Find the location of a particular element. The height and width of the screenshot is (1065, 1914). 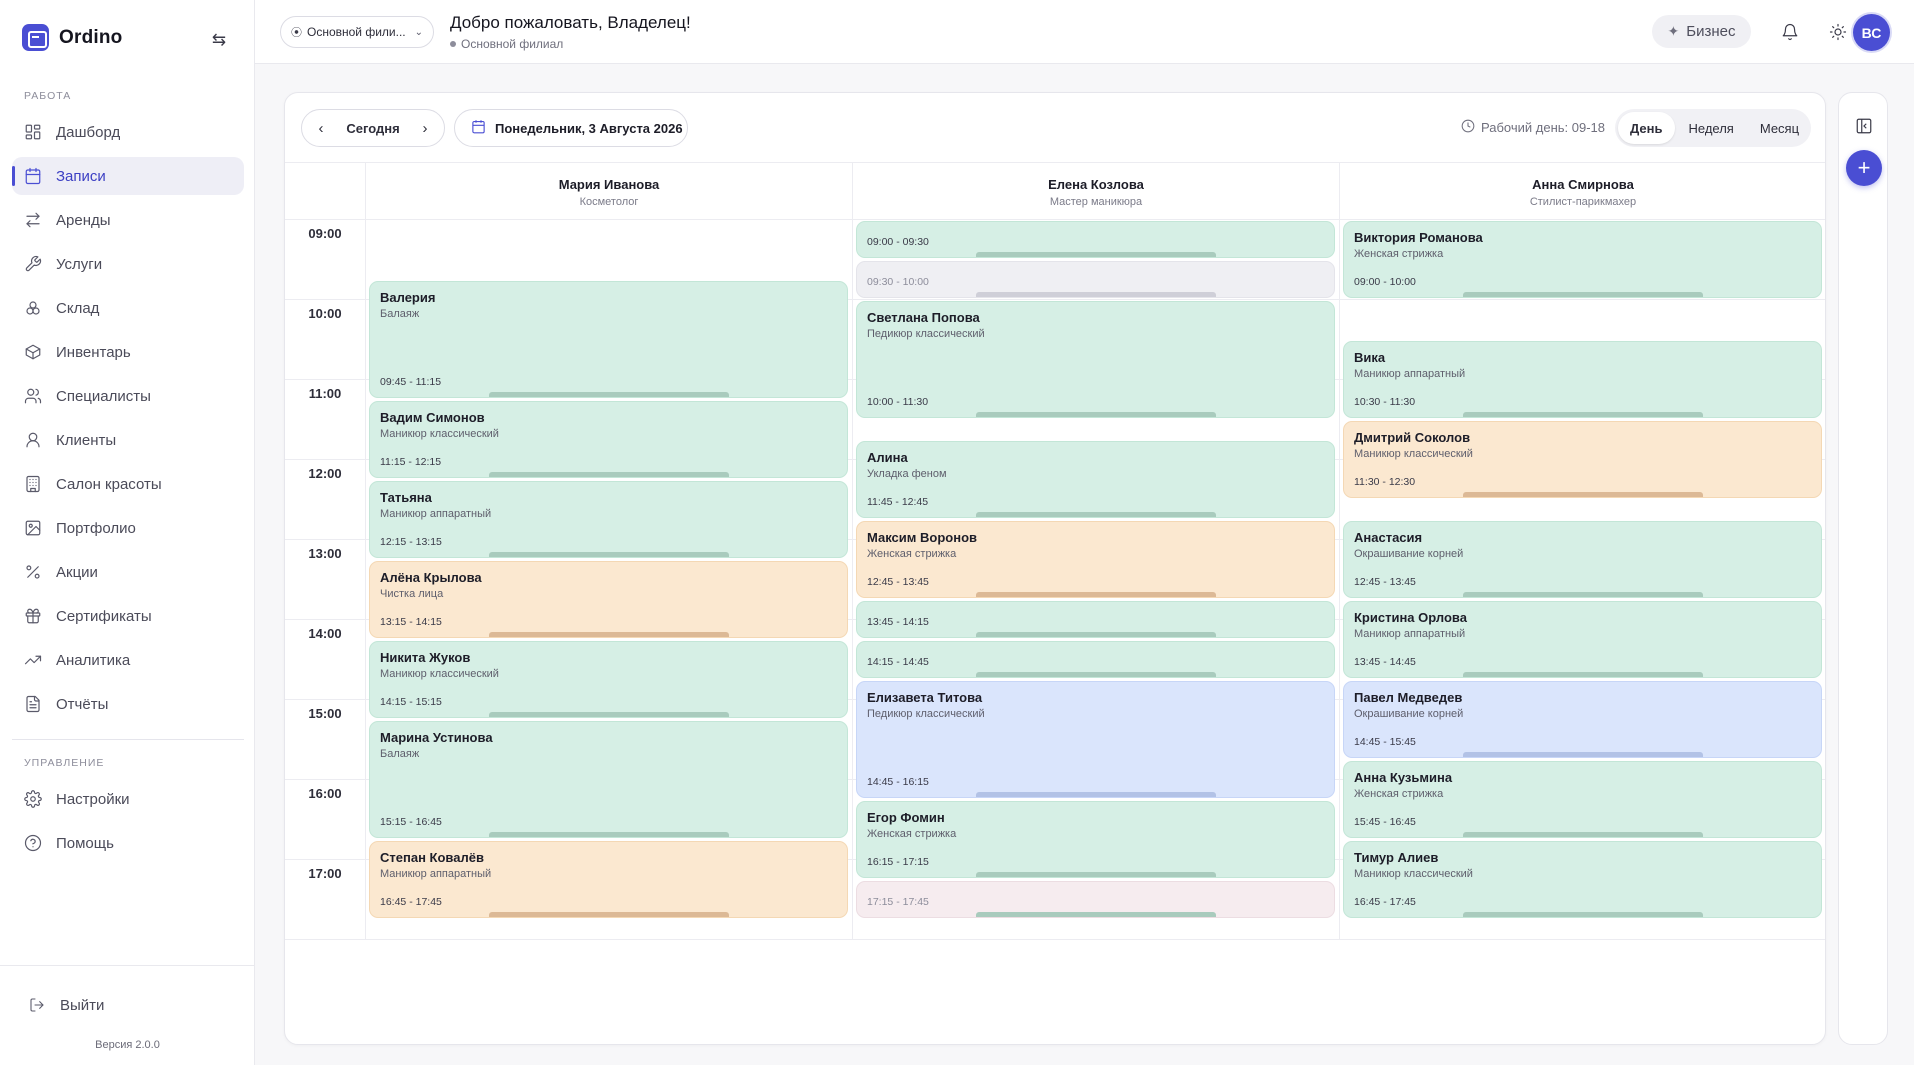

appointment-card: Марина Устинова Балаяж 15:15 - 16:45 is located at coordinates (608, 779).